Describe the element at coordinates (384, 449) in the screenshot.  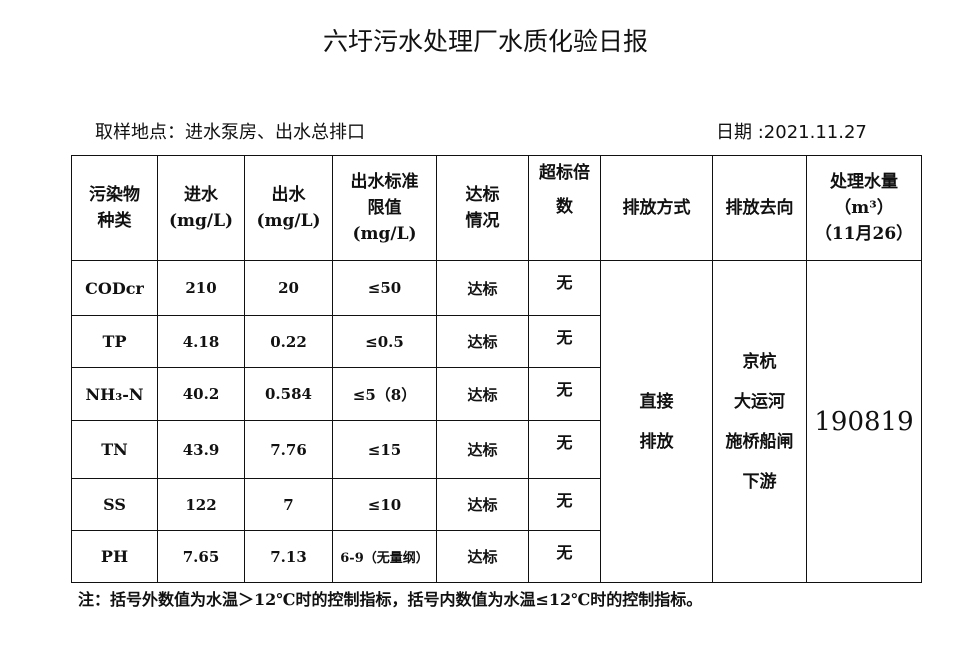
I see `standard-cell: ≤15` at that location.